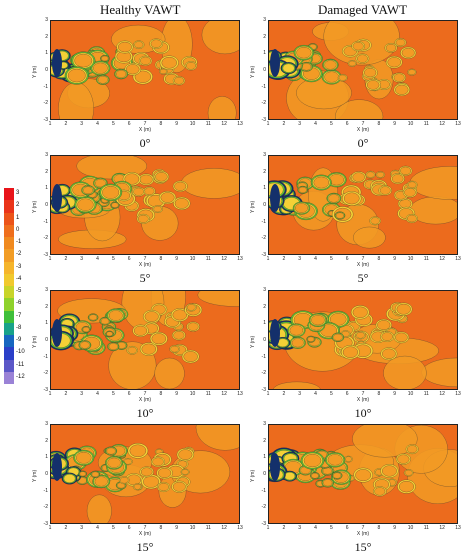 Image resolution: width=466 pixels, height=555 pixels. I want to click on colorbar-label: -5, so click(19, 291).